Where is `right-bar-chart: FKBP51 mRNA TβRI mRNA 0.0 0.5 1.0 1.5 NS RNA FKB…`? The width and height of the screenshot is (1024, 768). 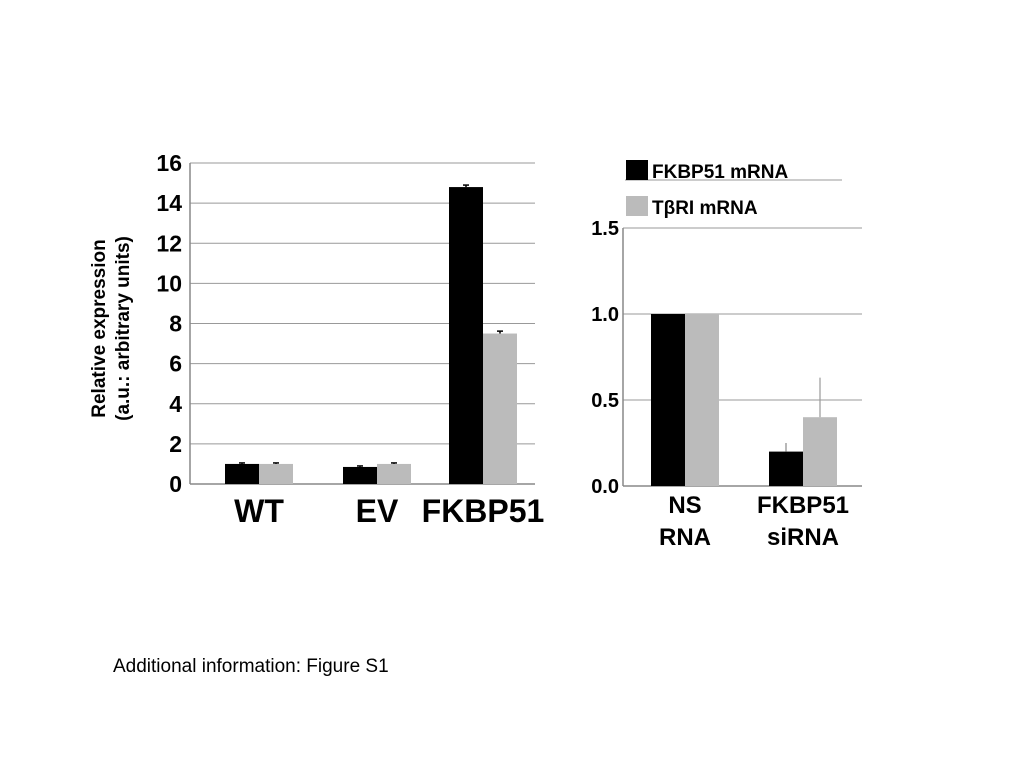 right-bar-chart: FKBP51 mRNA TβRI mRNA 0.0 0.5 1.0 1.5 NS RNA FKB… is located at coordinates (726, 355).